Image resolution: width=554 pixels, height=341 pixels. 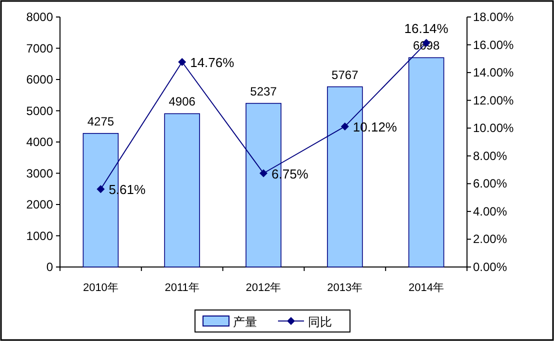 I want to click on data-label: 16.14%, so click(x=426, y=28).